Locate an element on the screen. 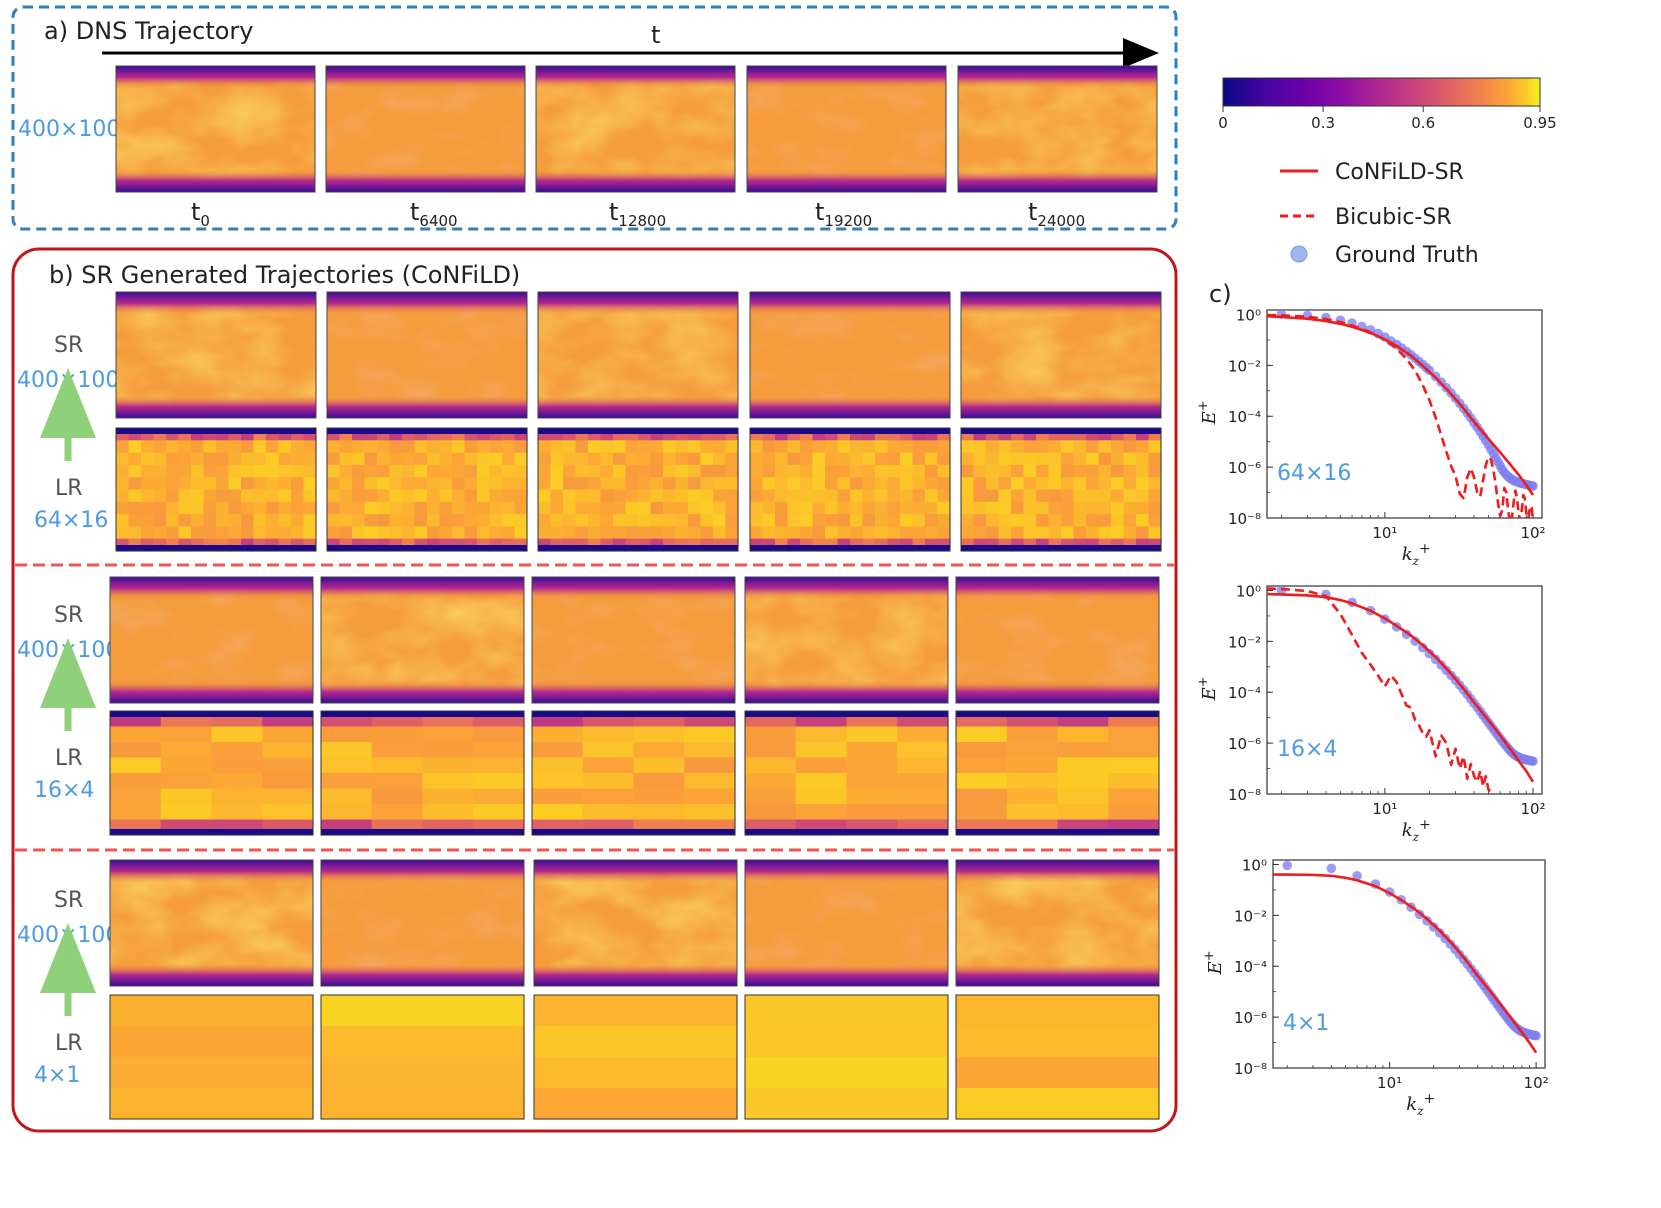 The height and width of the screenshot is (1208, 1661). resolution-annotation: 16×4 is located at coordinates (1307, 749).